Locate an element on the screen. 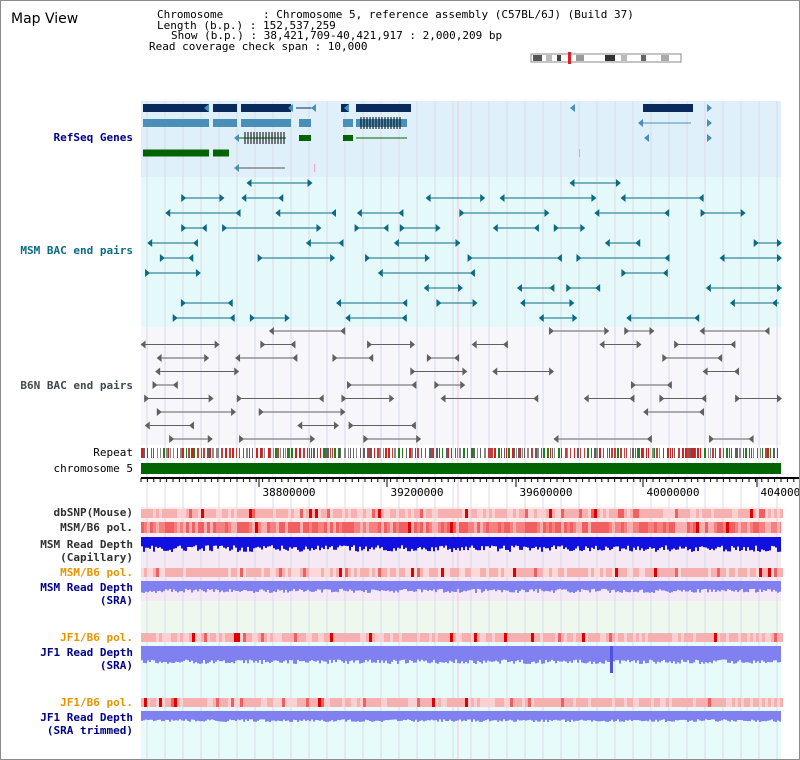 Image resolution: width=800 pixels, height=760 pixels. track-label-msm-pol: MSM/B6 pol. is located at coordinates (96, 527).